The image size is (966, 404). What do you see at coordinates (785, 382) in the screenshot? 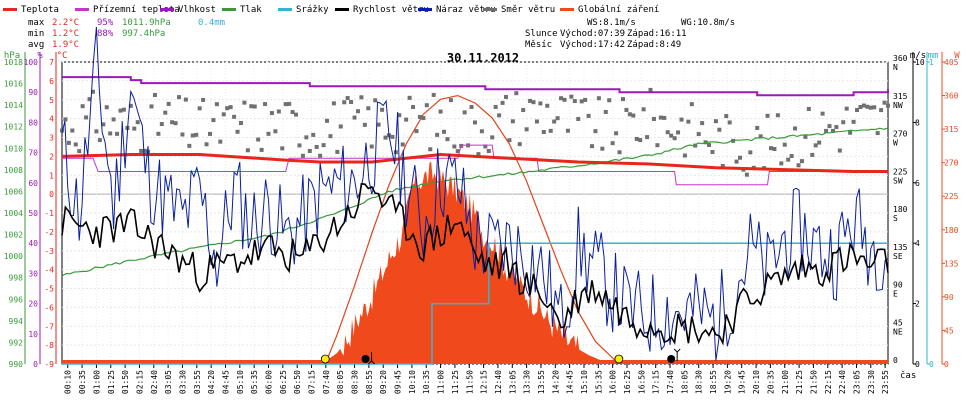
I see `x-tick-label: 21:00` at bounding box center [785, 382].